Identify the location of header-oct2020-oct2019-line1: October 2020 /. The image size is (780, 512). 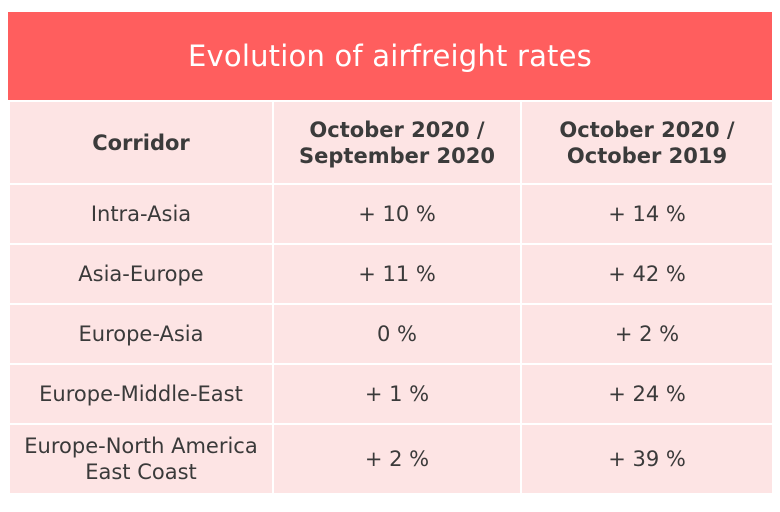
(647, 129).